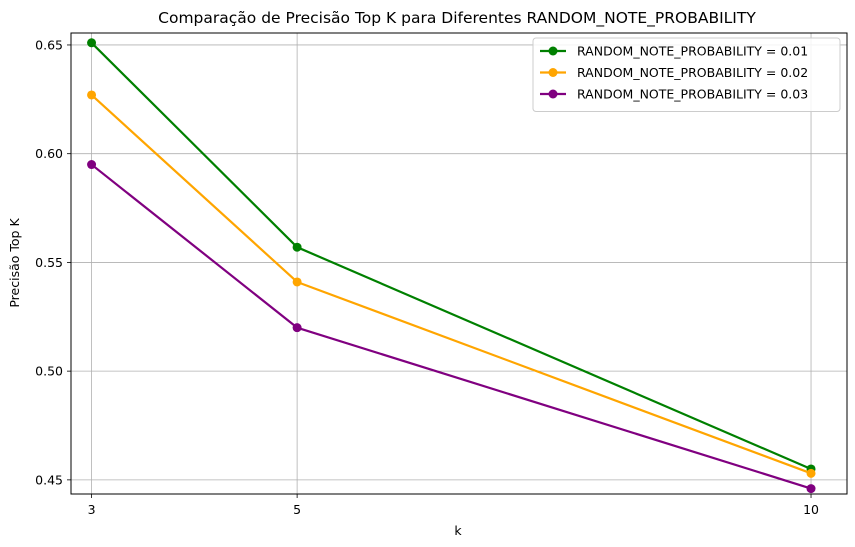 This screenshot has height=547, width=855. What do you see at coordinates (49, 153) in the screenshot?
I see `y-tick-label: 0.60` at bounding box center [49, 153].